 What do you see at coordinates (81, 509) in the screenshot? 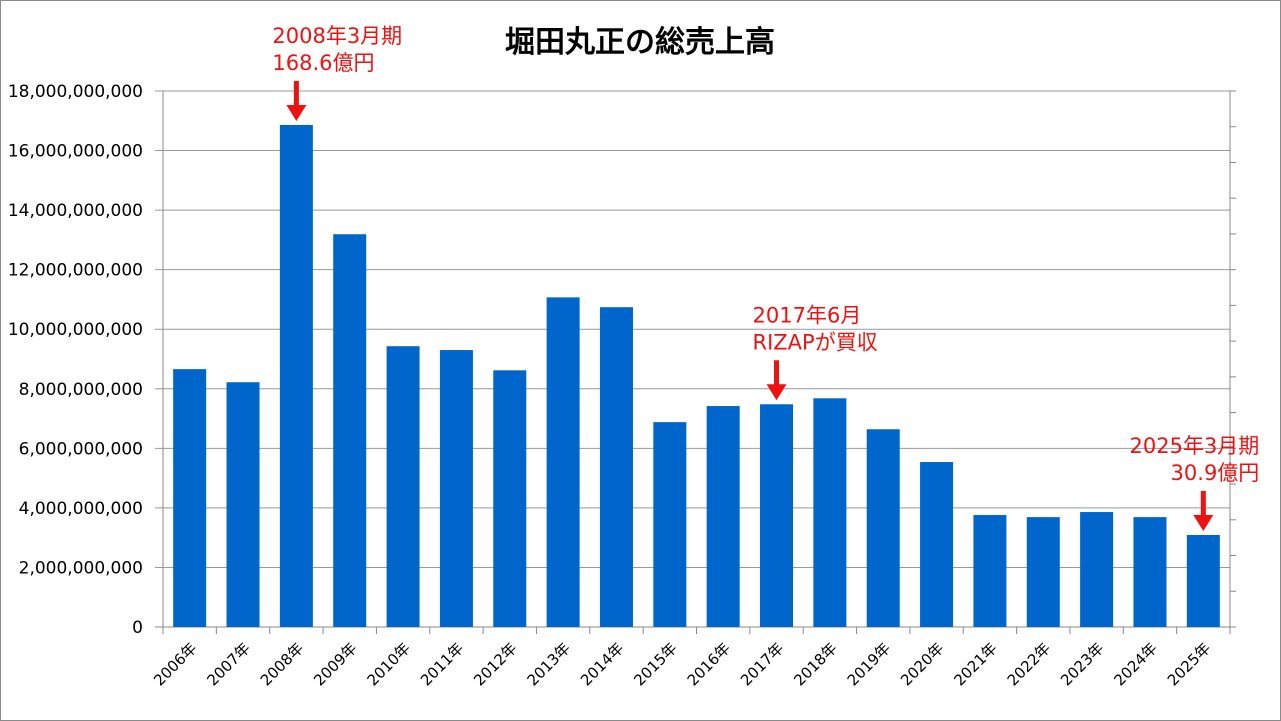
I see `y-tick-label: 4,000,000,000` at bounding box center [81, 509].